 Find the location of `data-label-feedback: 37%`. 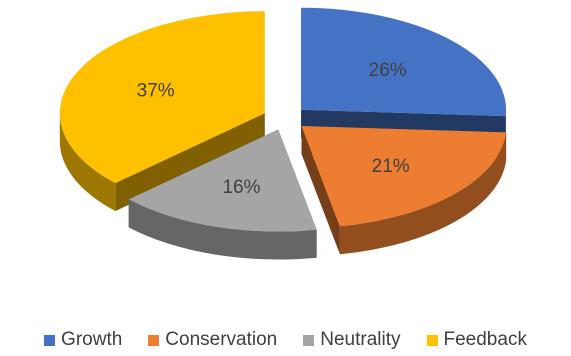

data-label-feedback: 37% is located at coordinates (156, 91).